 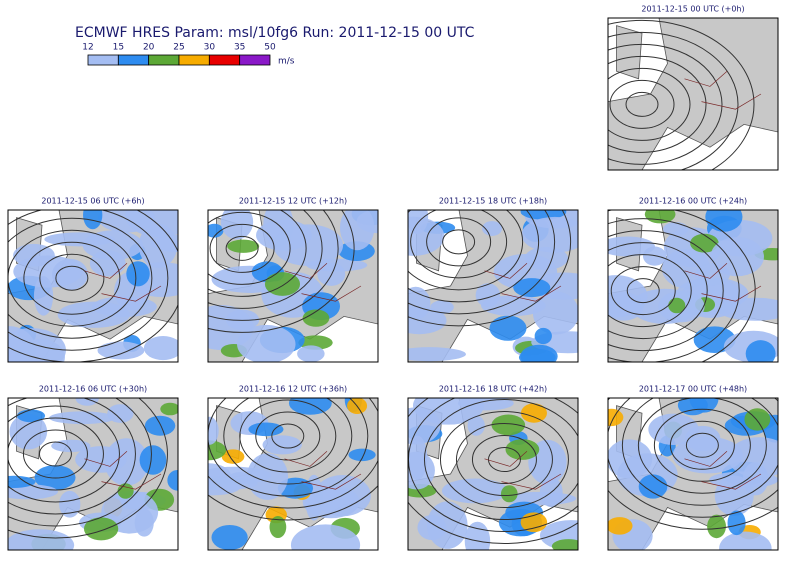 I want to click on legend-tick: 35, so click(x=239, y=48).